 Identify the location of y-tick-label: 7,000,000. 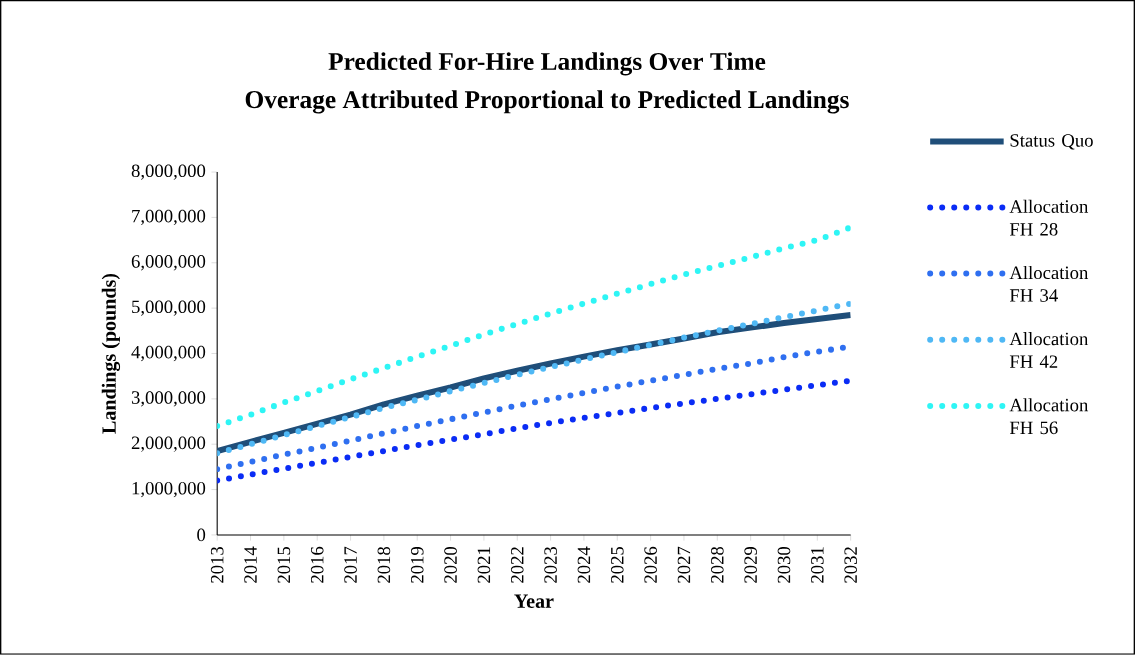
(169, 217).